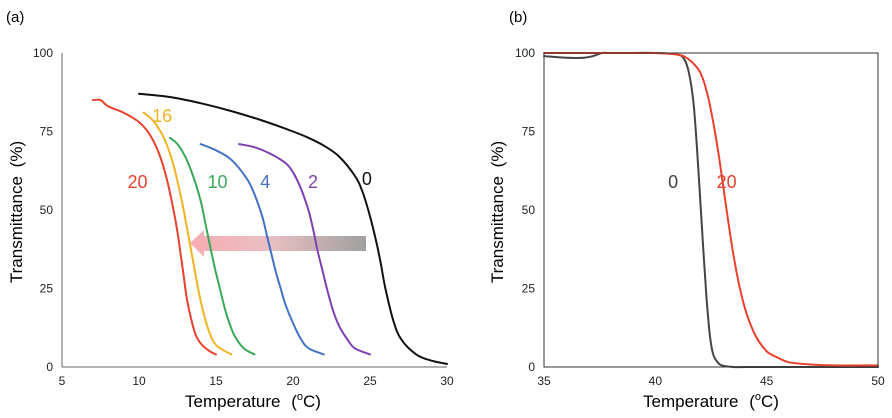 The image size is (892, 418). What do you see at coordinates (62, 381) in the screenshot?
I see `x-tick-label: 5` at bounding box center [62, 381].